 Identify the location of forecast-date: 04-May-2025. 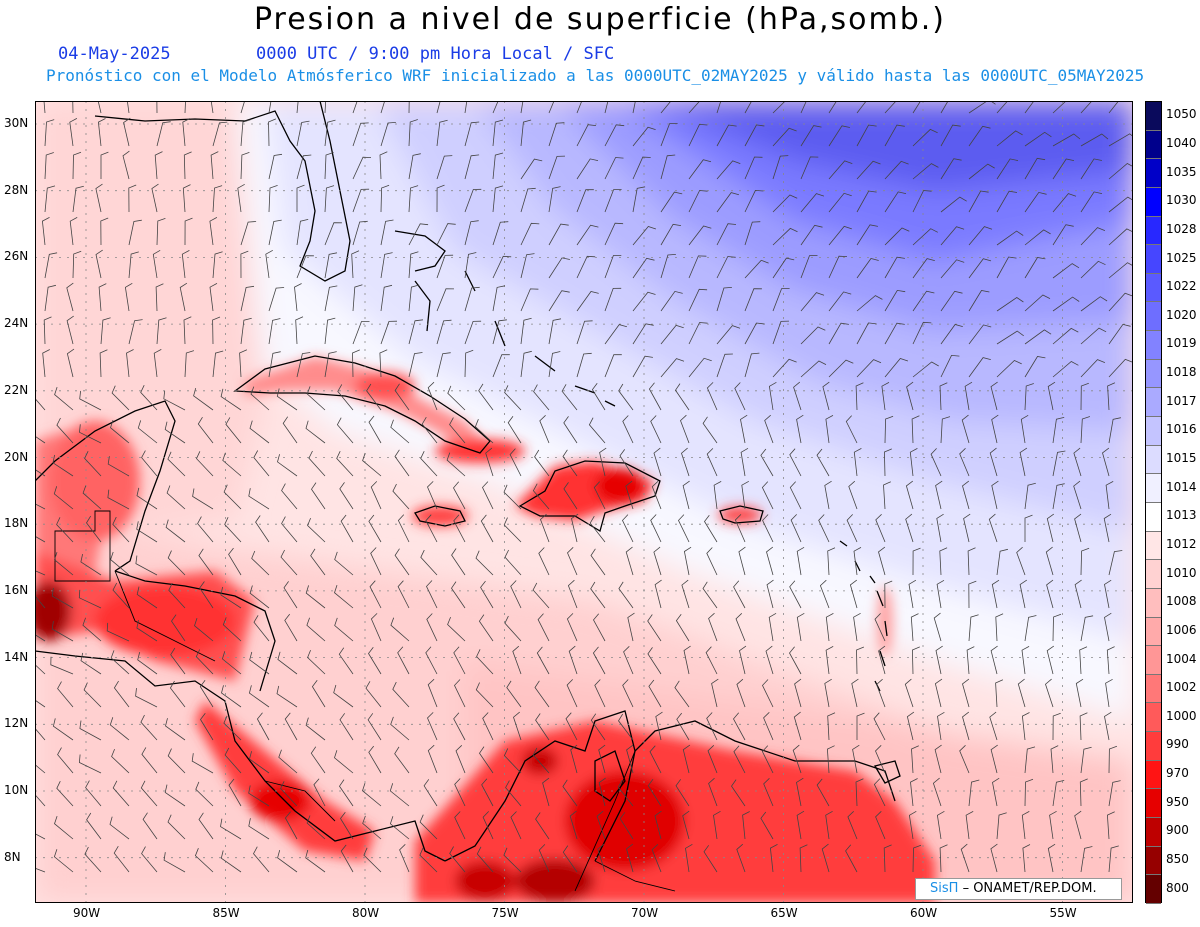
(114, 54).